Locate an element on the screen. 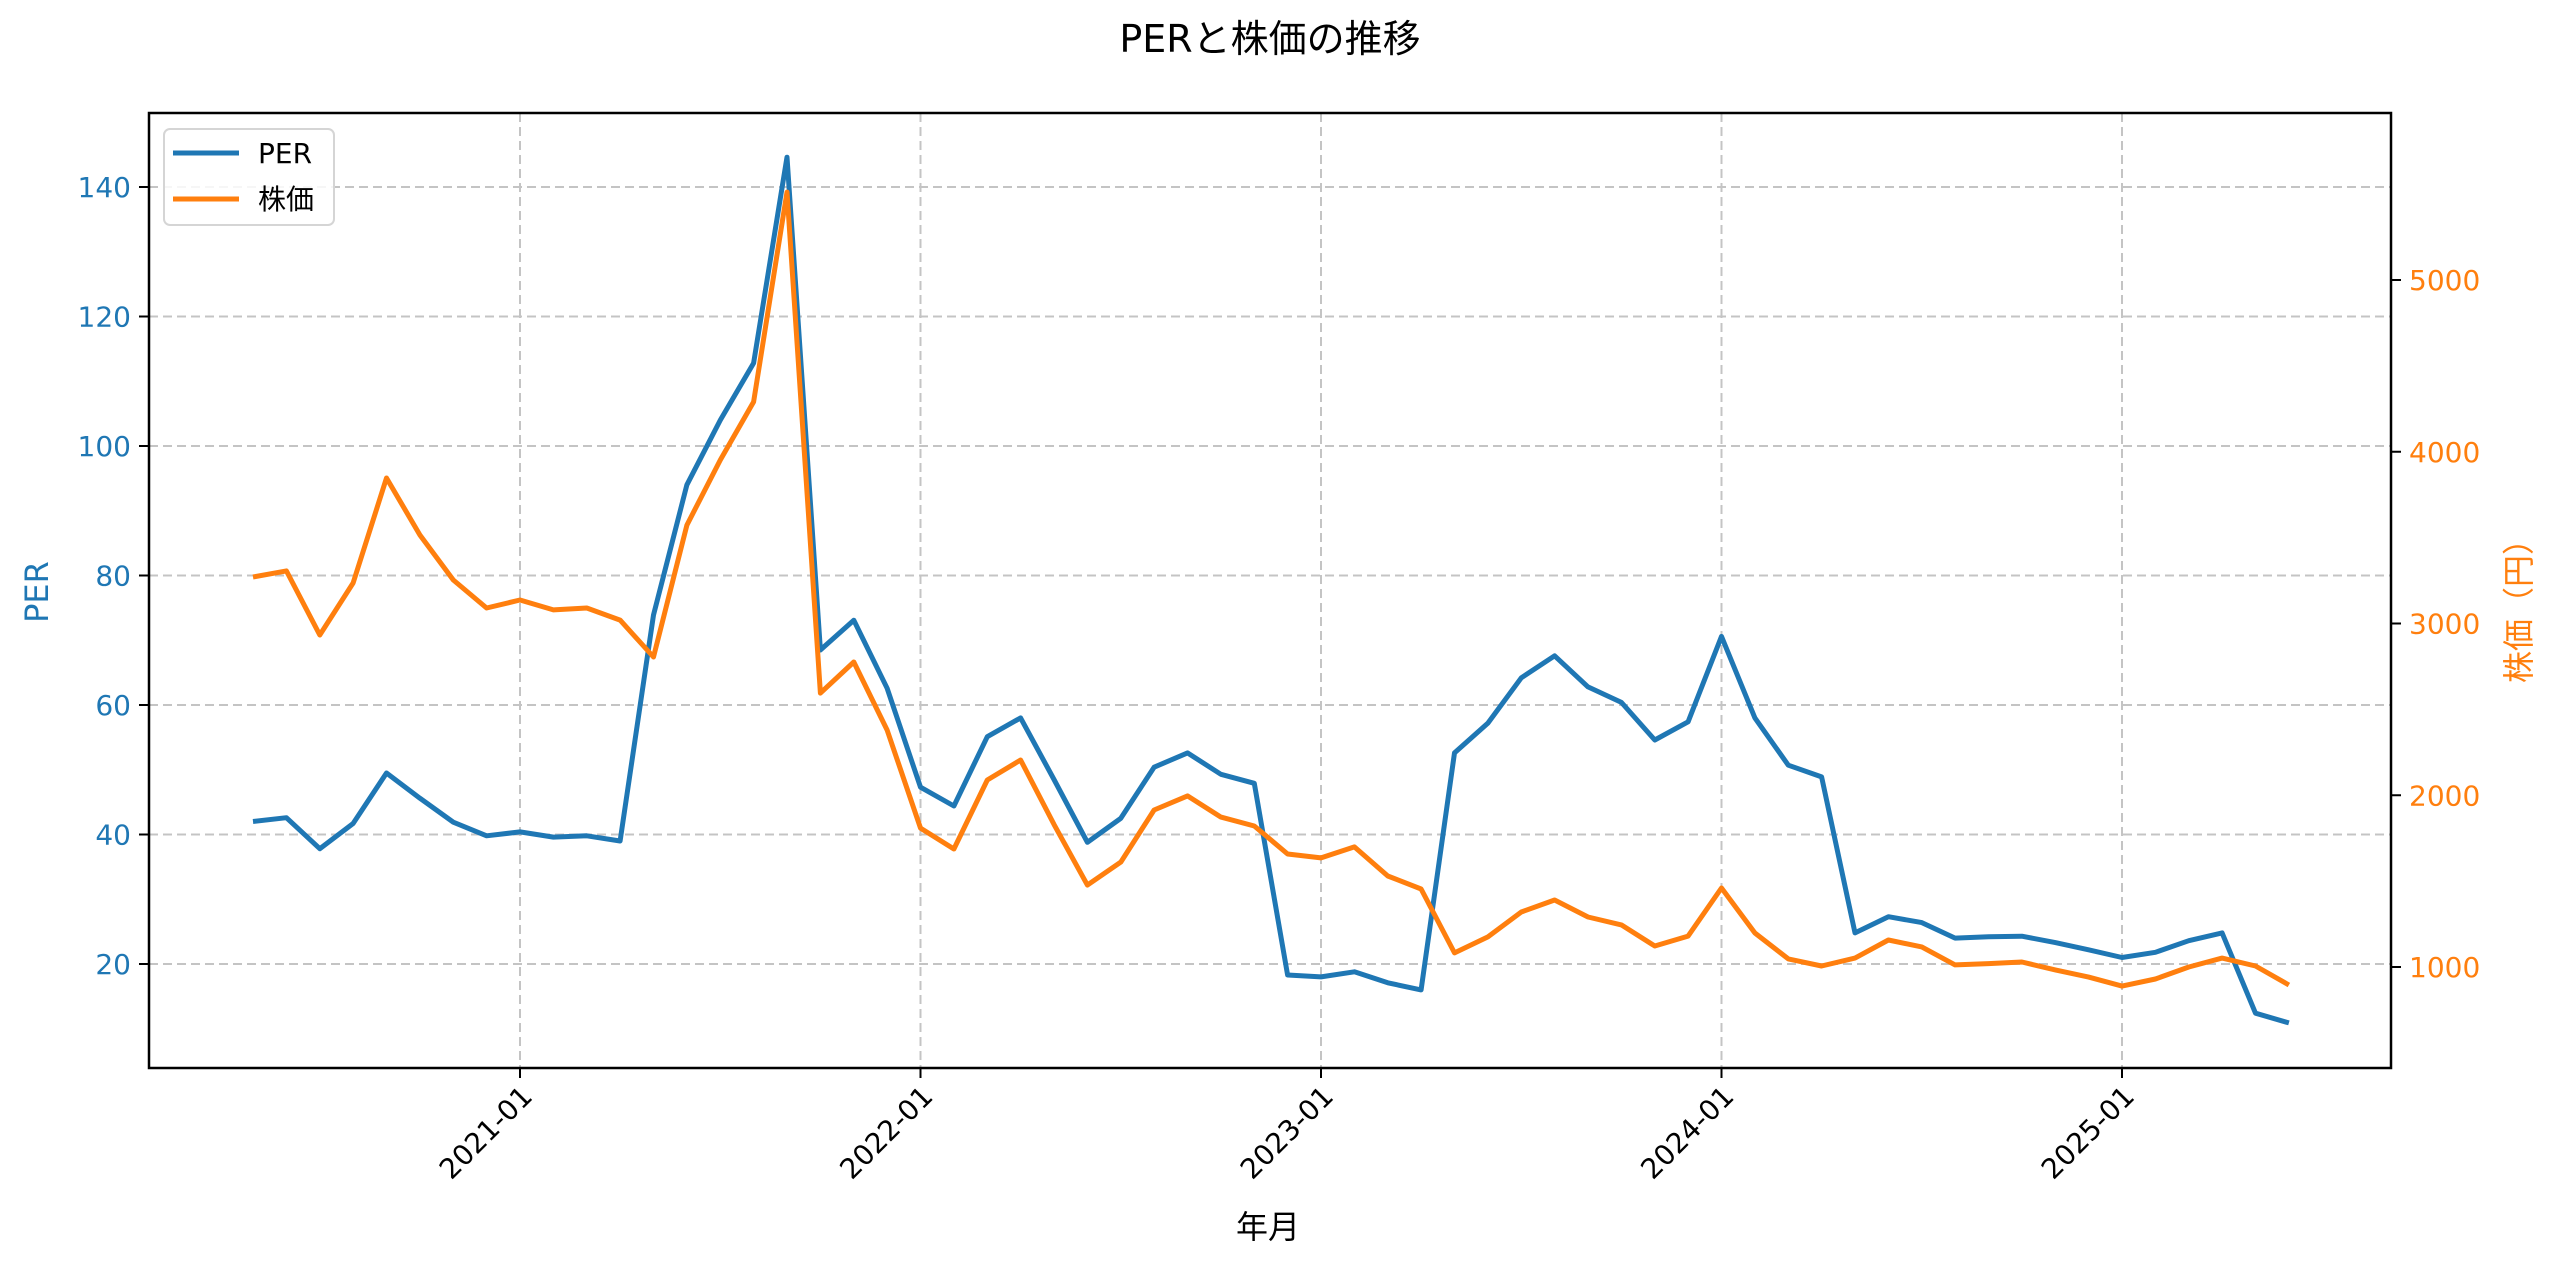  y-axis-left: 20 40 60 80 100 120 140 is located at coordinates (113, 576).